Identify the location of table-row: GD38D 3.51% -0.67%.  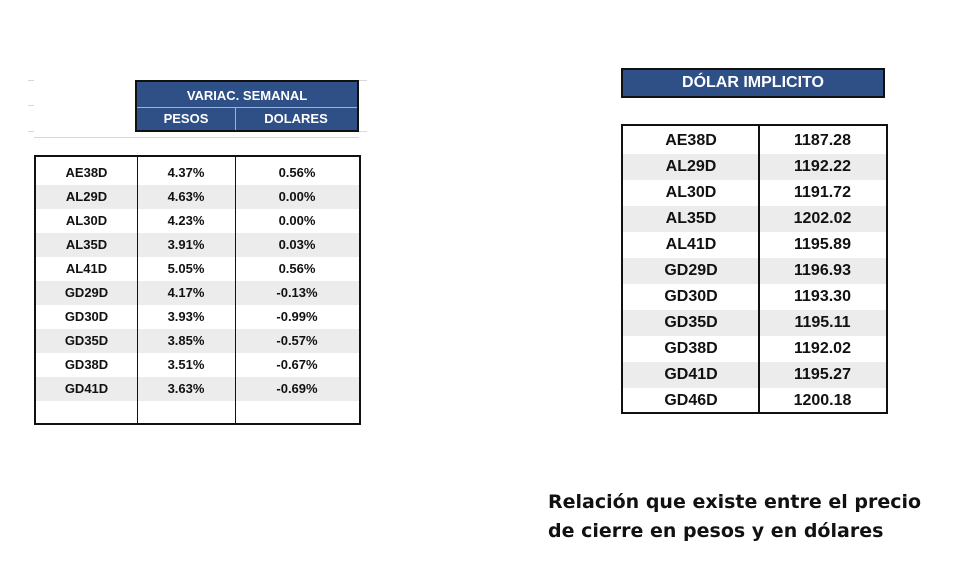
(197, 365).